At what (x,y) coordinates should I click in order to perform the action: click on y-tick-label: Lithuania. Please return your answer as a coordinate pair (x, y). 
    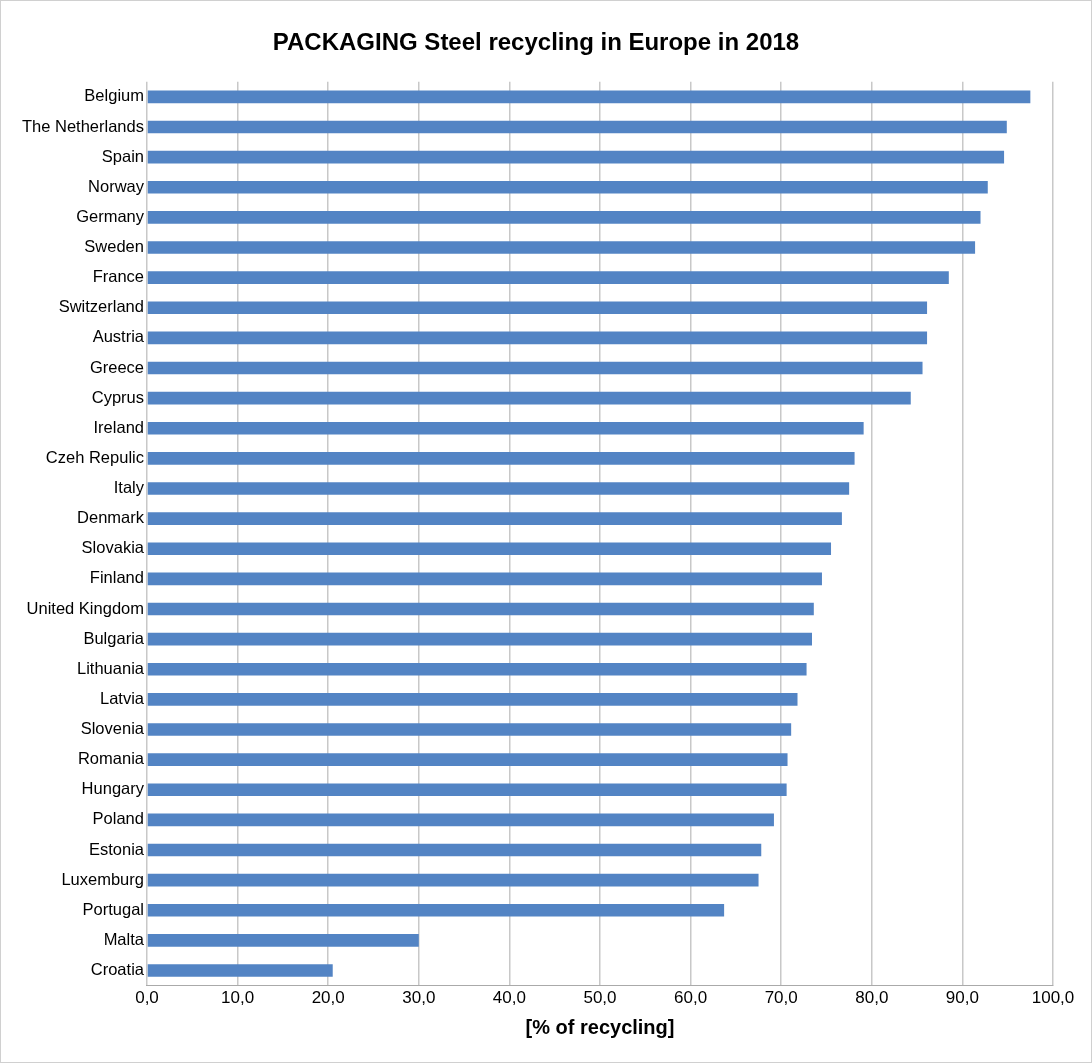
    Looking at the image, I should click on (111, 667).